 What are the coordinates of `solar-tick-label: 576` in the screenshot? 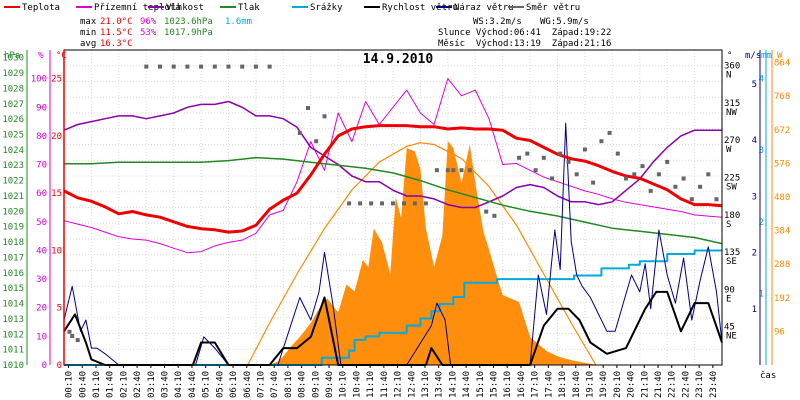 It's located at (782, 164).